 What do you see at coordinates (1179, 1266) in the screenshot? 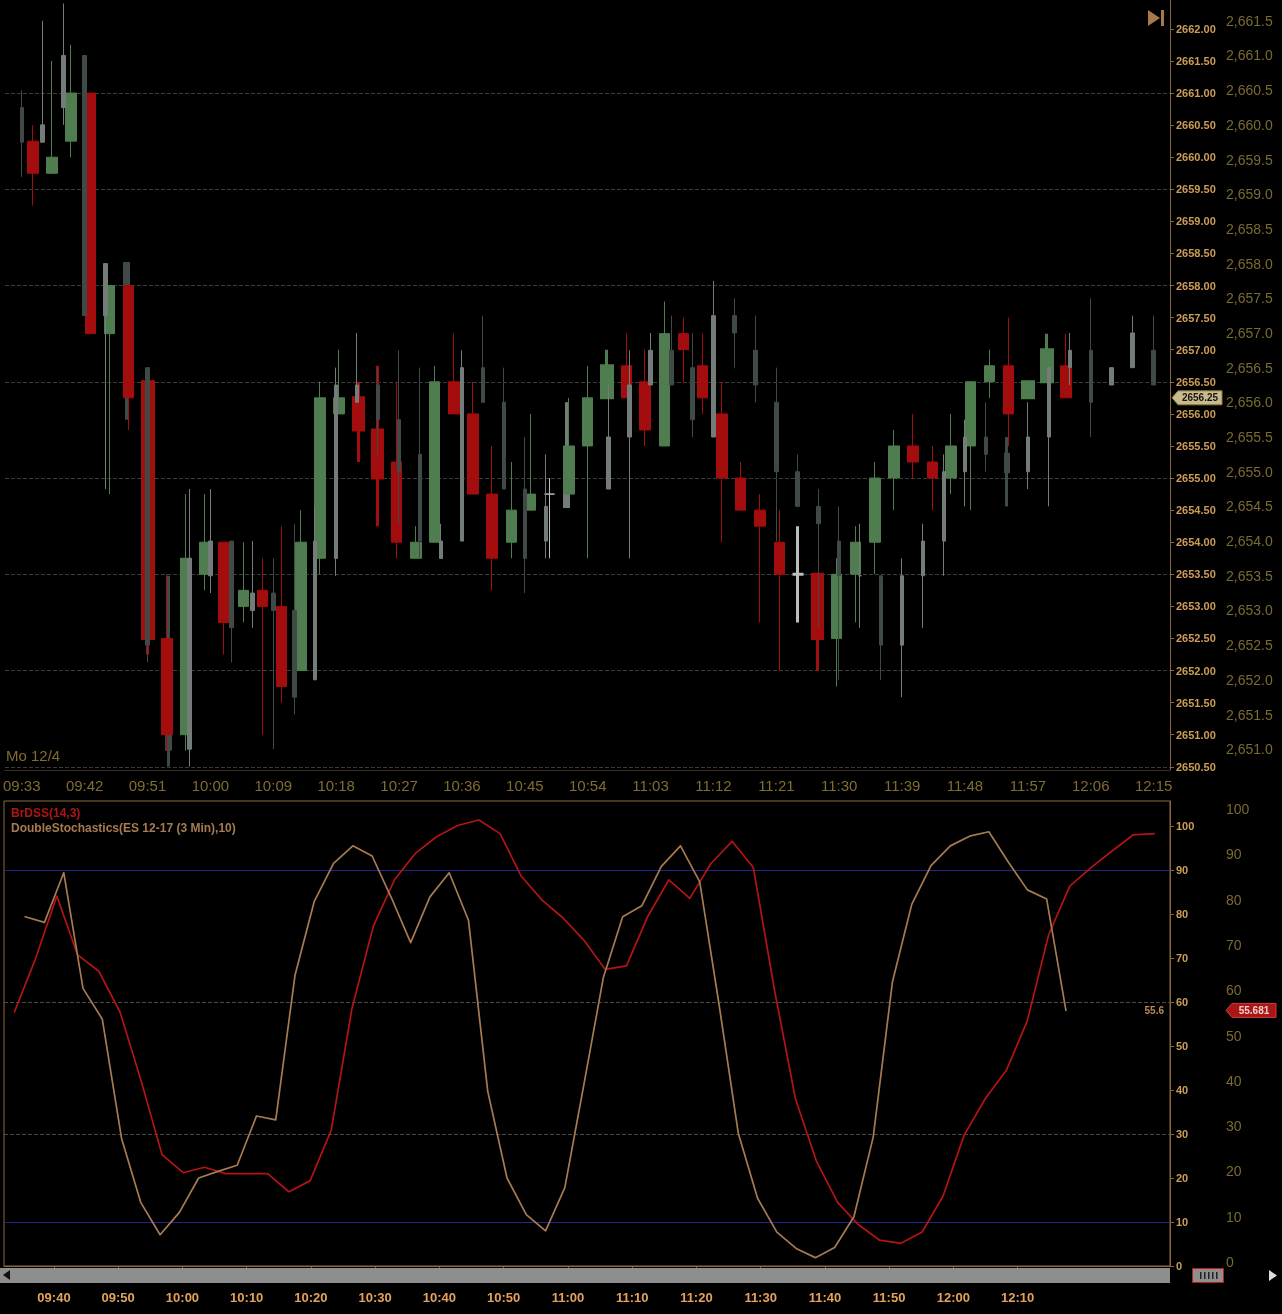
I see `y-tick-label: 0` at bounding box center [1179, 1266].